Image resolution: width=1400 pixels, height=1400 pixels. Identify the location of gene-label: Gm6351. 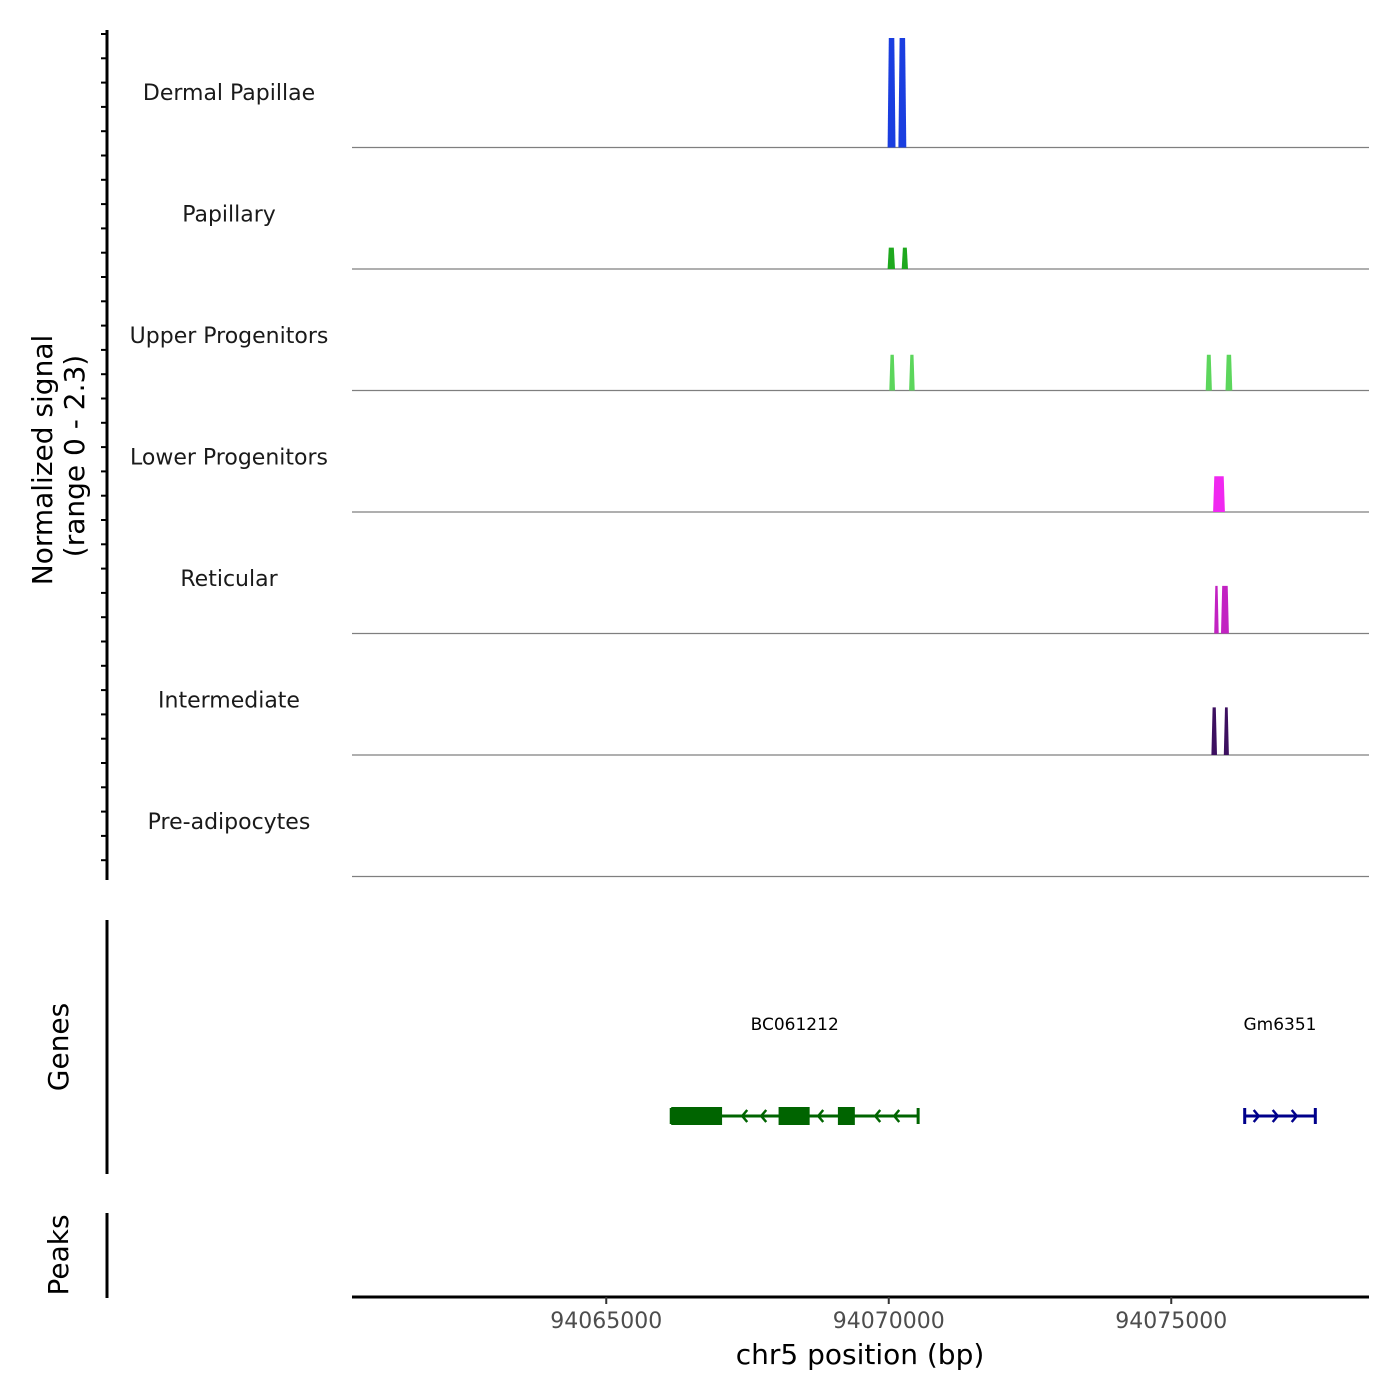
(1280, 1025).